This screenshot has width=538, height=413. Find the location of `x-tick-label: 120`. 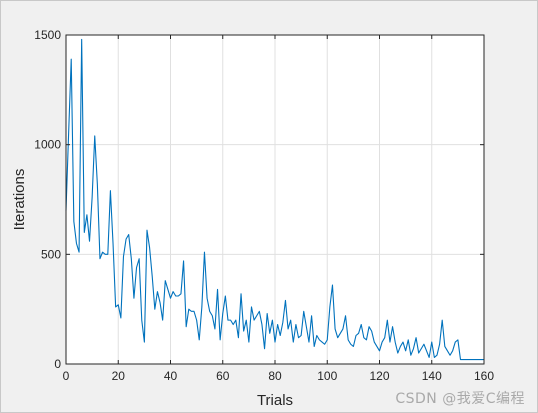

x-tick-label: 120 is located at coordinates (379, 376).